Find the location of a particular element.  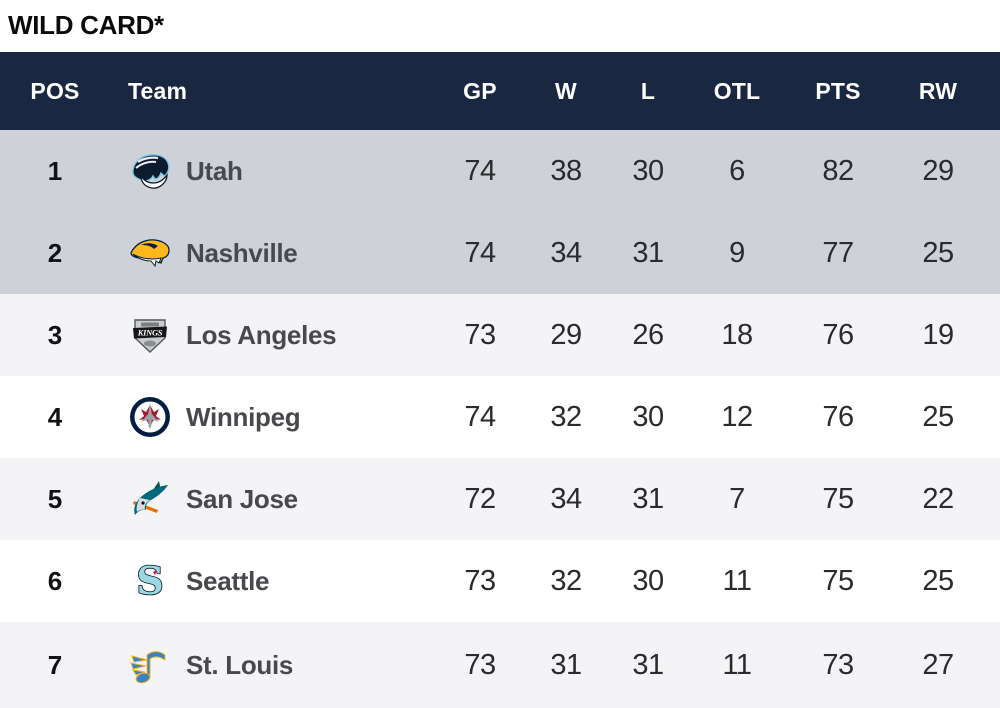

team-name: San Jose is located at coordinates (242, 498).